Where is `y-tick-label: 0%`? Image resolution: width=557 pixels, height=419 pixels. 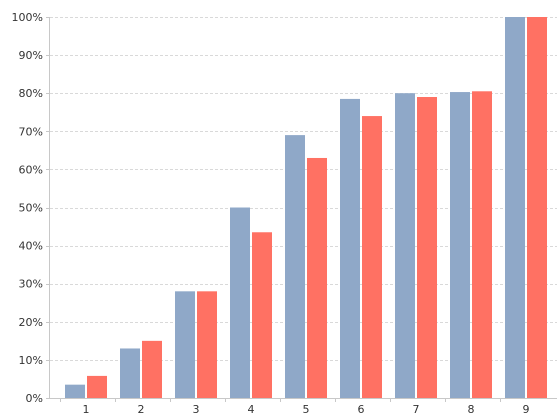 y-tick-label: 0% is located at coordinates (34, 398).